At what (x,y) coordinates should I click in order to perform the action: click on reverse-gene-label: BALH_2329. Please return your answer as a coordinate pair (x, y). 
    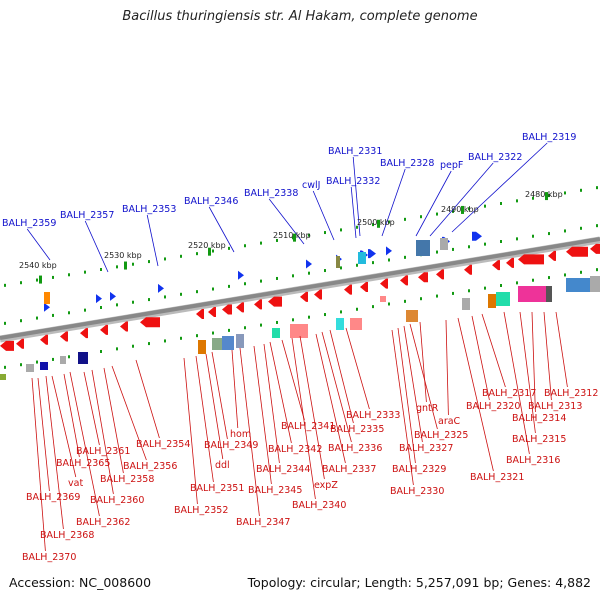
    Looking at the image, I should click on (419, 469).